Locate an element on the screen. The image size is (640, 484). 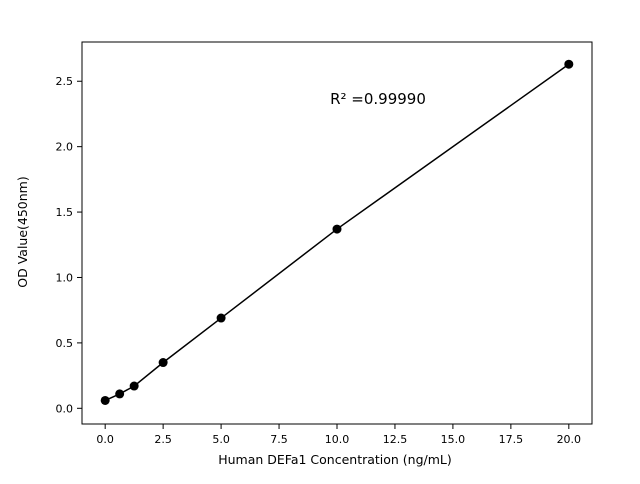
y-tick-label: 2.0 is located at coordinates (65, 147).